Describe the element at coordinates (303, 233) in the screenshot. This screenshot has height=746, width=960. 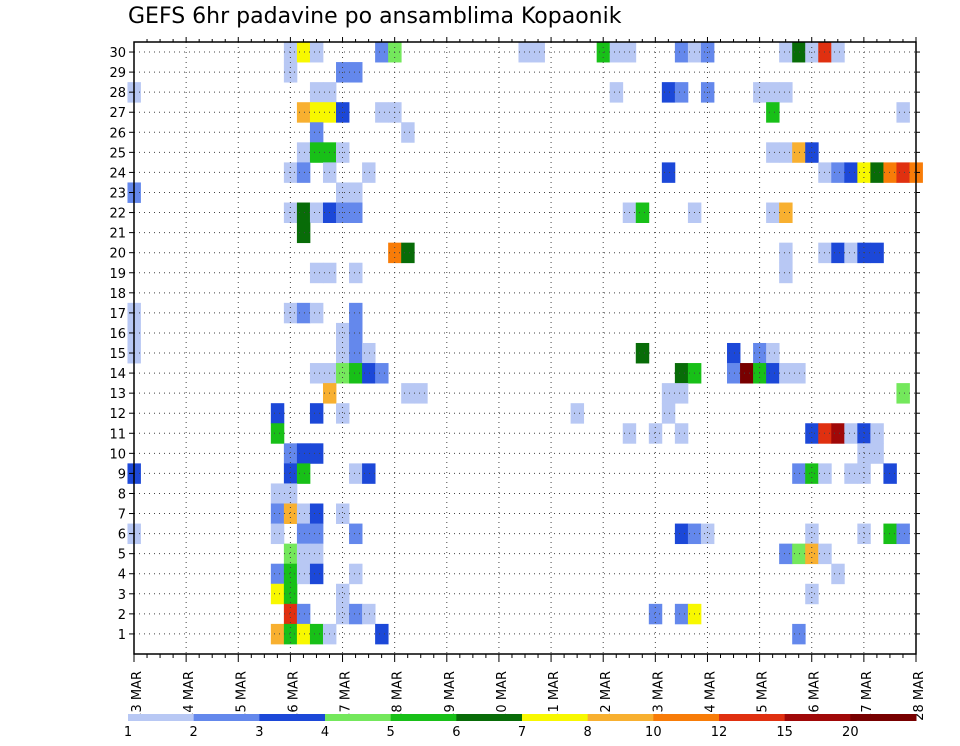
I see `precip-cell-m21-s13` at that location.